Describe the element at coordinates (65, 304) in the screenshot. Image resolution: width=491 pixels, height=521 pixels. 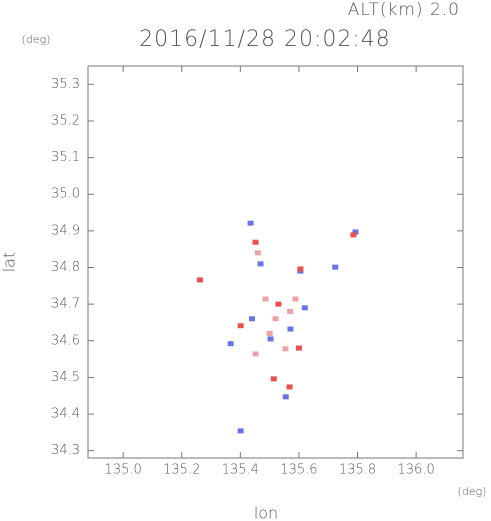
I see `y-tick-label: 34.7` at that location.